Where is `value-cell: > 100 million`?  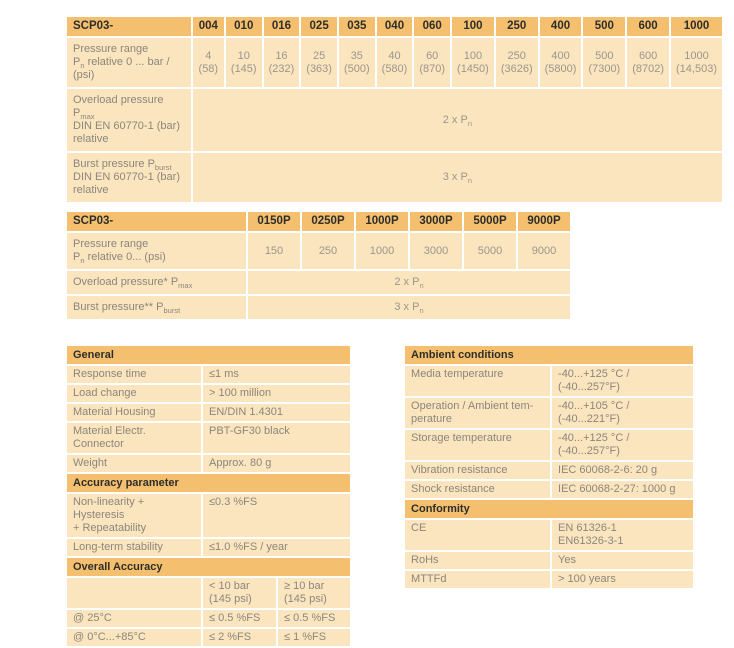 value-cell: > 100 million is located at coordinates (277, 393).